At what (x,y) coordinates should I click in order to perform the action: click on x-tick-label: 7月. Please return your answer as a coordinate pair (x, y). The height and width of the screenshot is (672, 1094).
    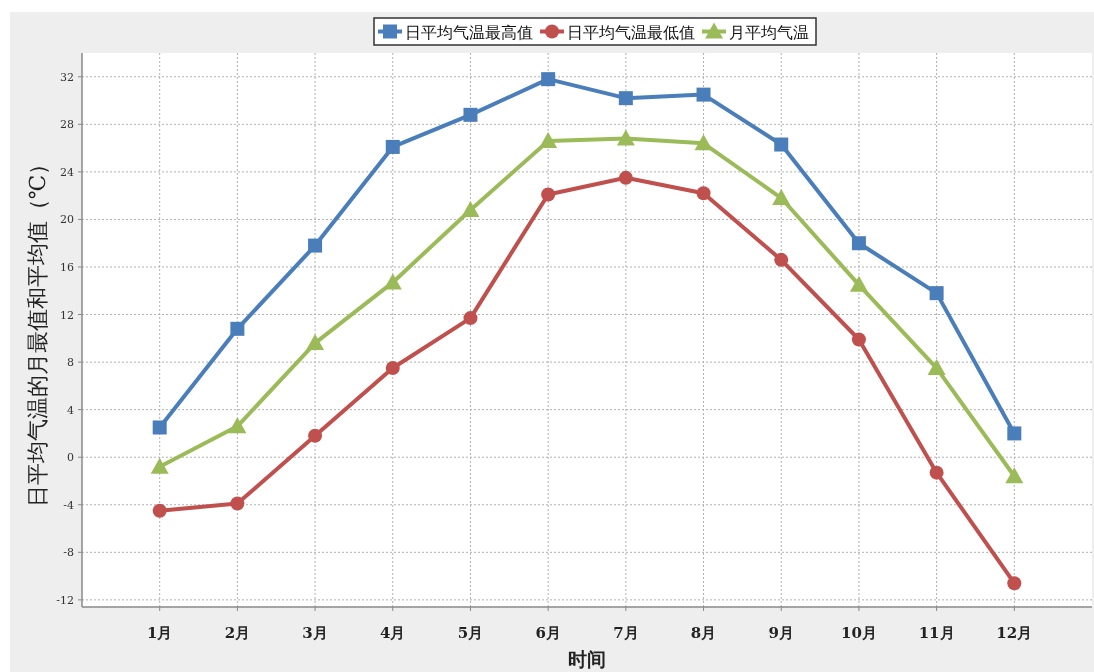
    Looking at the image, I should click on (626, 633).